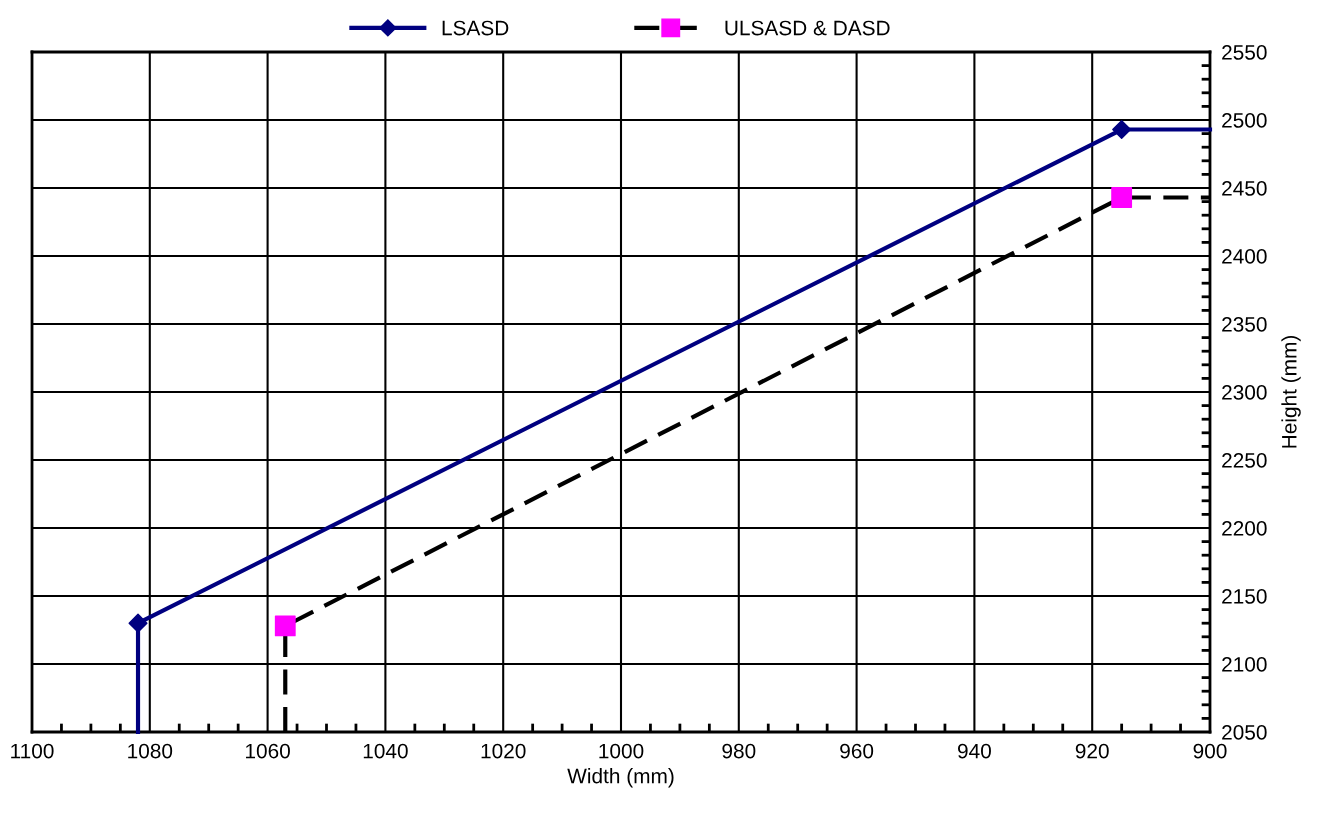 The height and width of the screenshot is (814, 1326). What do you see at coordinates (268, 751) in the screenshot?
I see `x-tick-label: 1060` at bounding box center [268, 751].